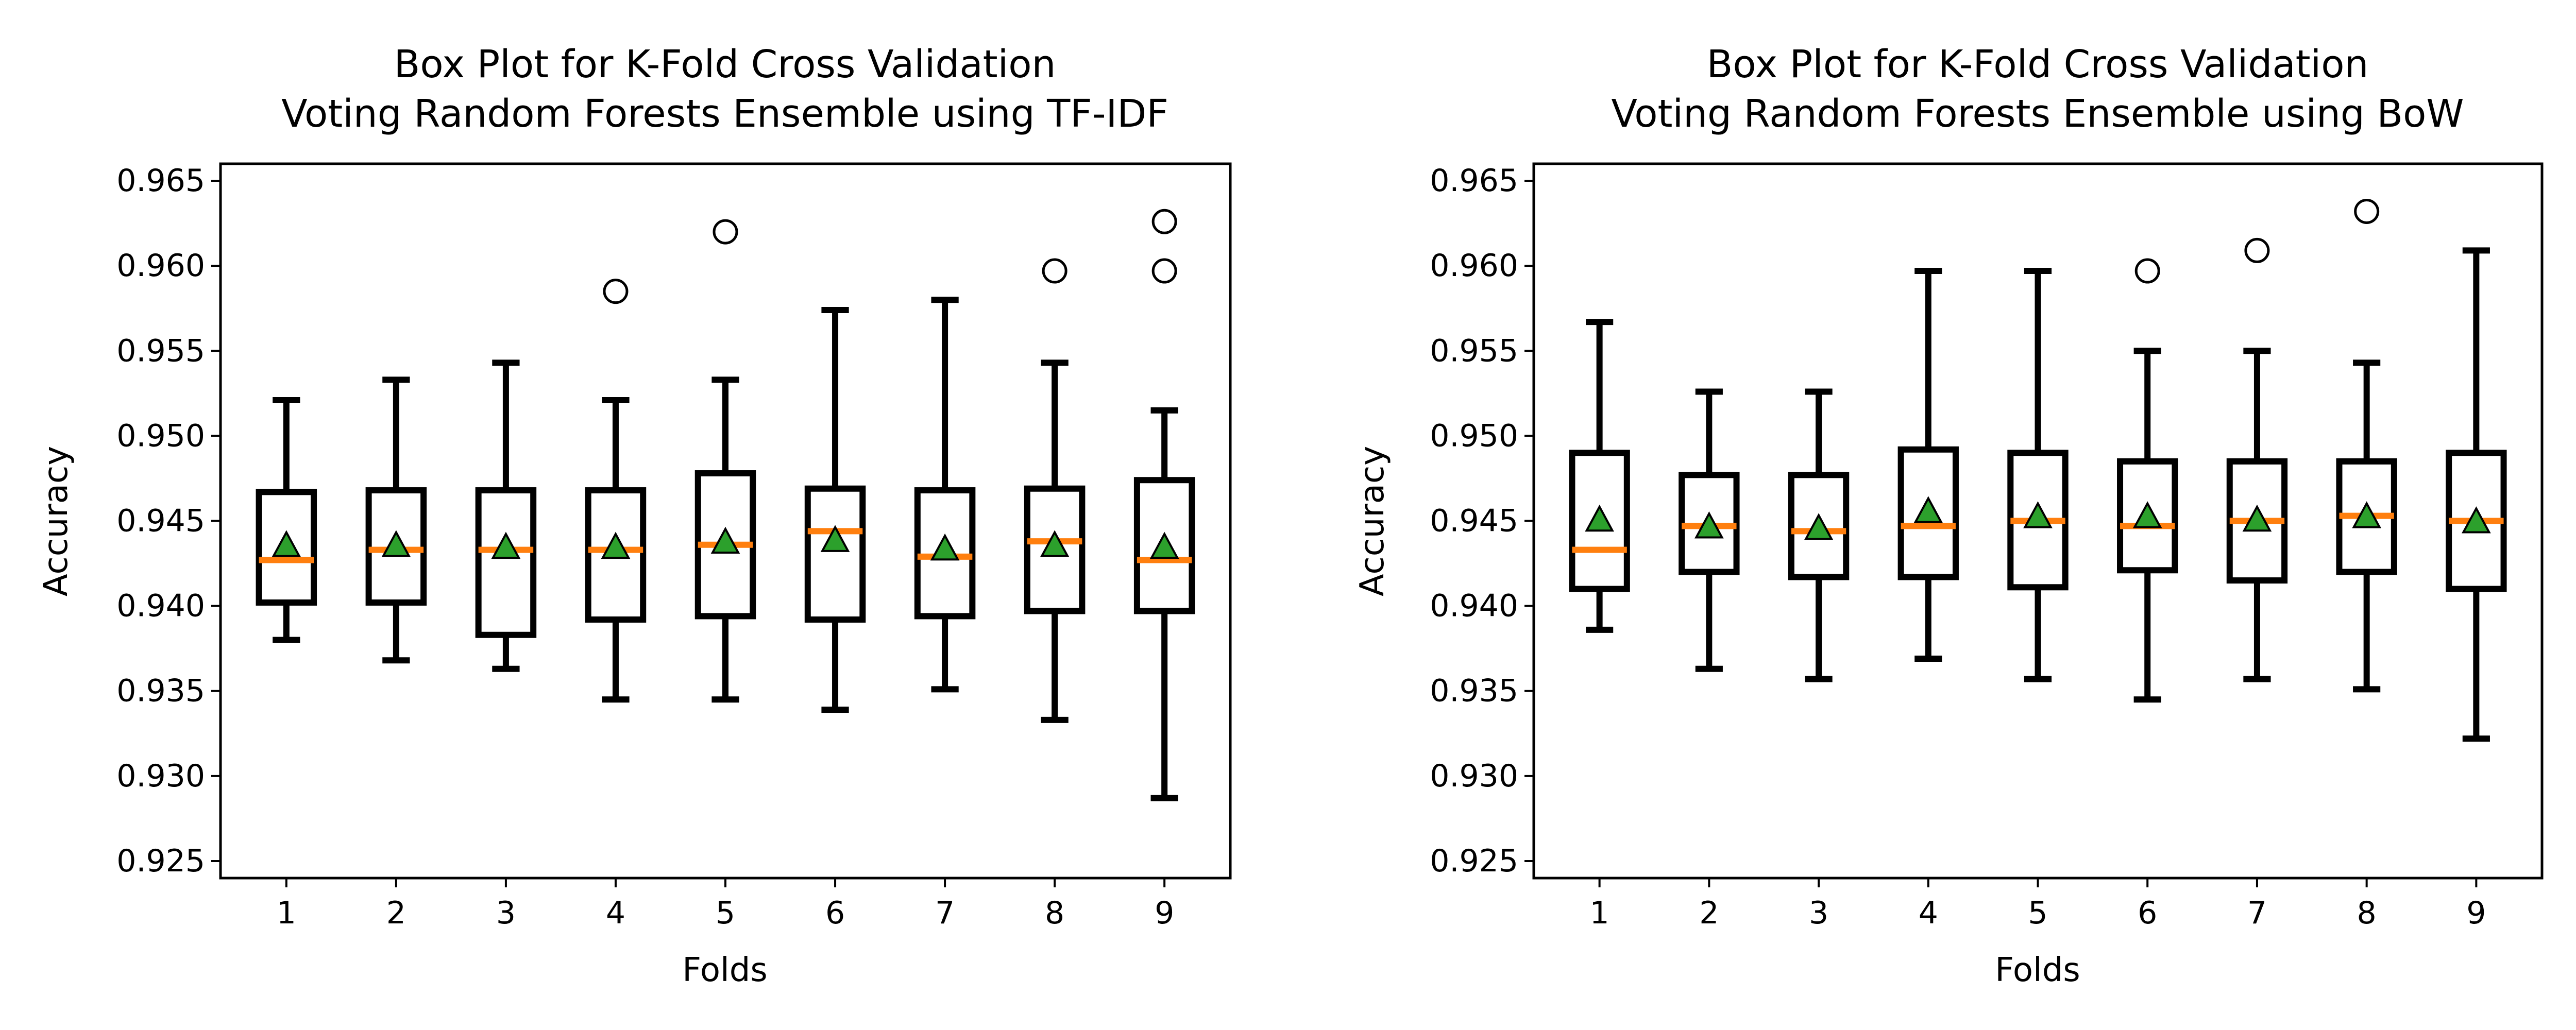 This screenshot has width=2576, height=1030. I want to click on chart-title-line-2: Voting Random Forests Ensemble using BoW, so click(2038, 114).